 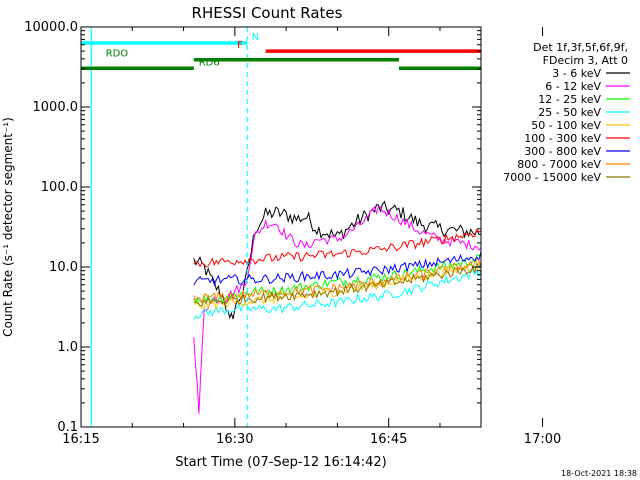 I want to click on legend-header-0: Det 1f,3f,5f,6f,9f,, so click(x=580, y=47).